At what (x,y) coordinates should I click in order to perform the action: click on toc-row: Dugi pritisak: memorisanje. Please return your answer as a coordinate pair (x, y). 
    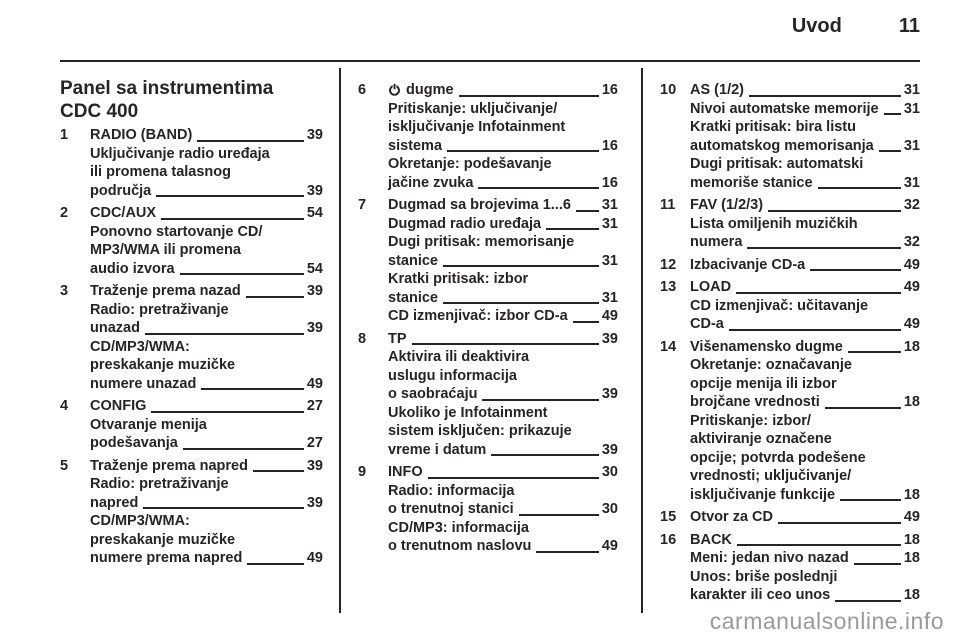
    Looking at the image, I should click on (503, 242).